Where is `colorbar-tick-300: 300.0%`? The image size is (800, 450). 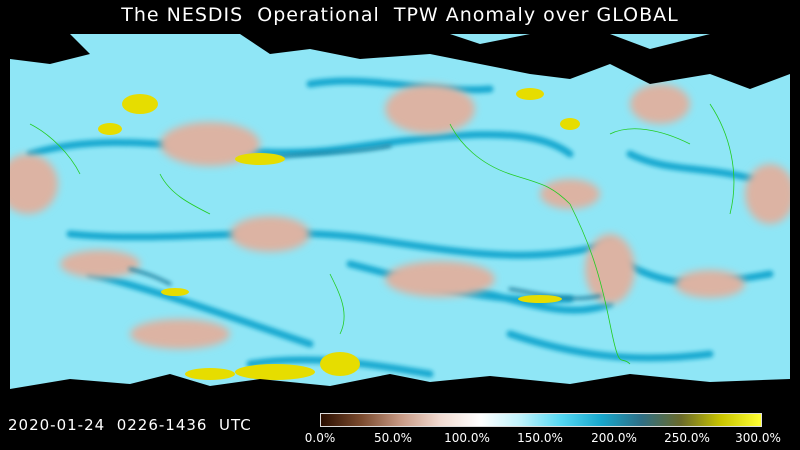 colorbar-tick-300: 300.0% is located at coordinates (758, 438).